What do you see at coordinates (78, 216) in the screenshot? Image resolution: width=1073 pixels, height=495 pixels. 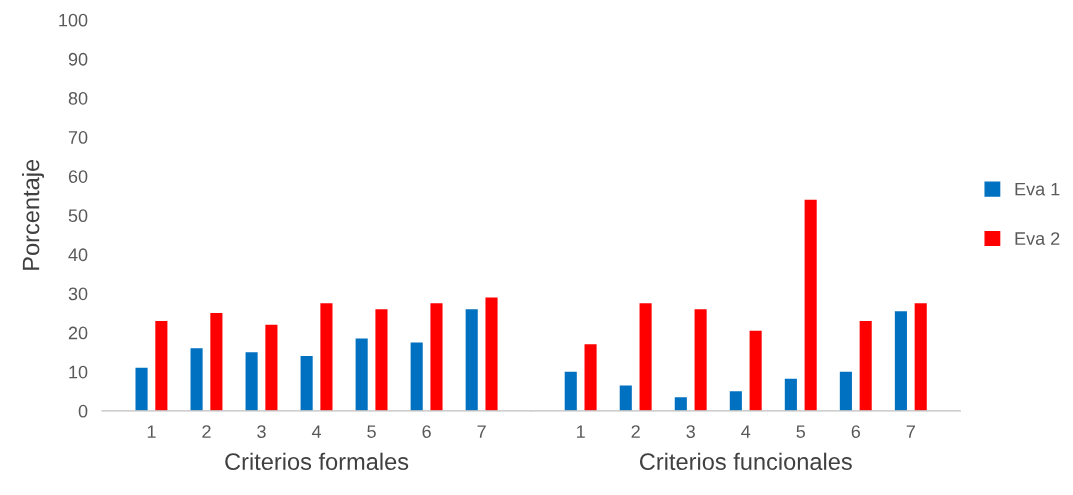 I see `y-tick-label: 50` at bounding box center [78, 216].